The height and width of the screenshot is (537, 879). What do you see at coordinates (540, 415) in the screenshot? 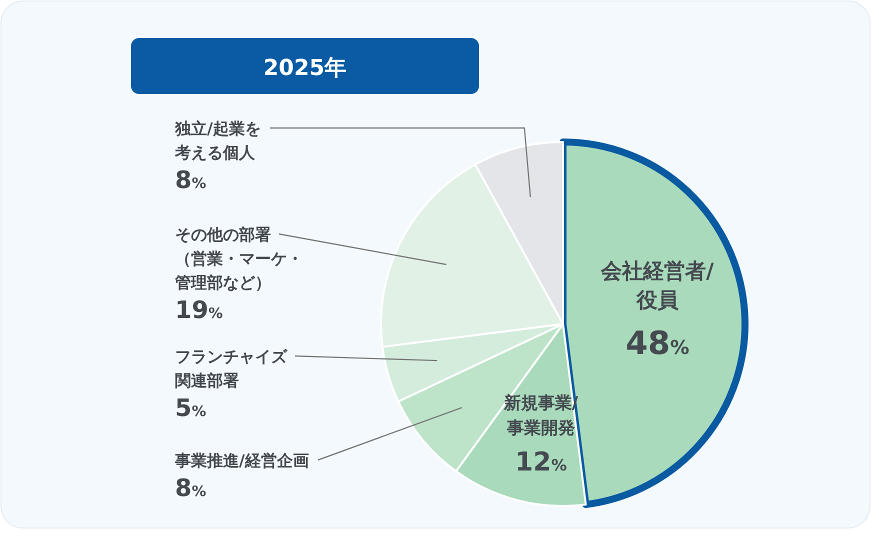
I see `slice-label: 新規事業/事業開発` at bounding box center [540, 415].